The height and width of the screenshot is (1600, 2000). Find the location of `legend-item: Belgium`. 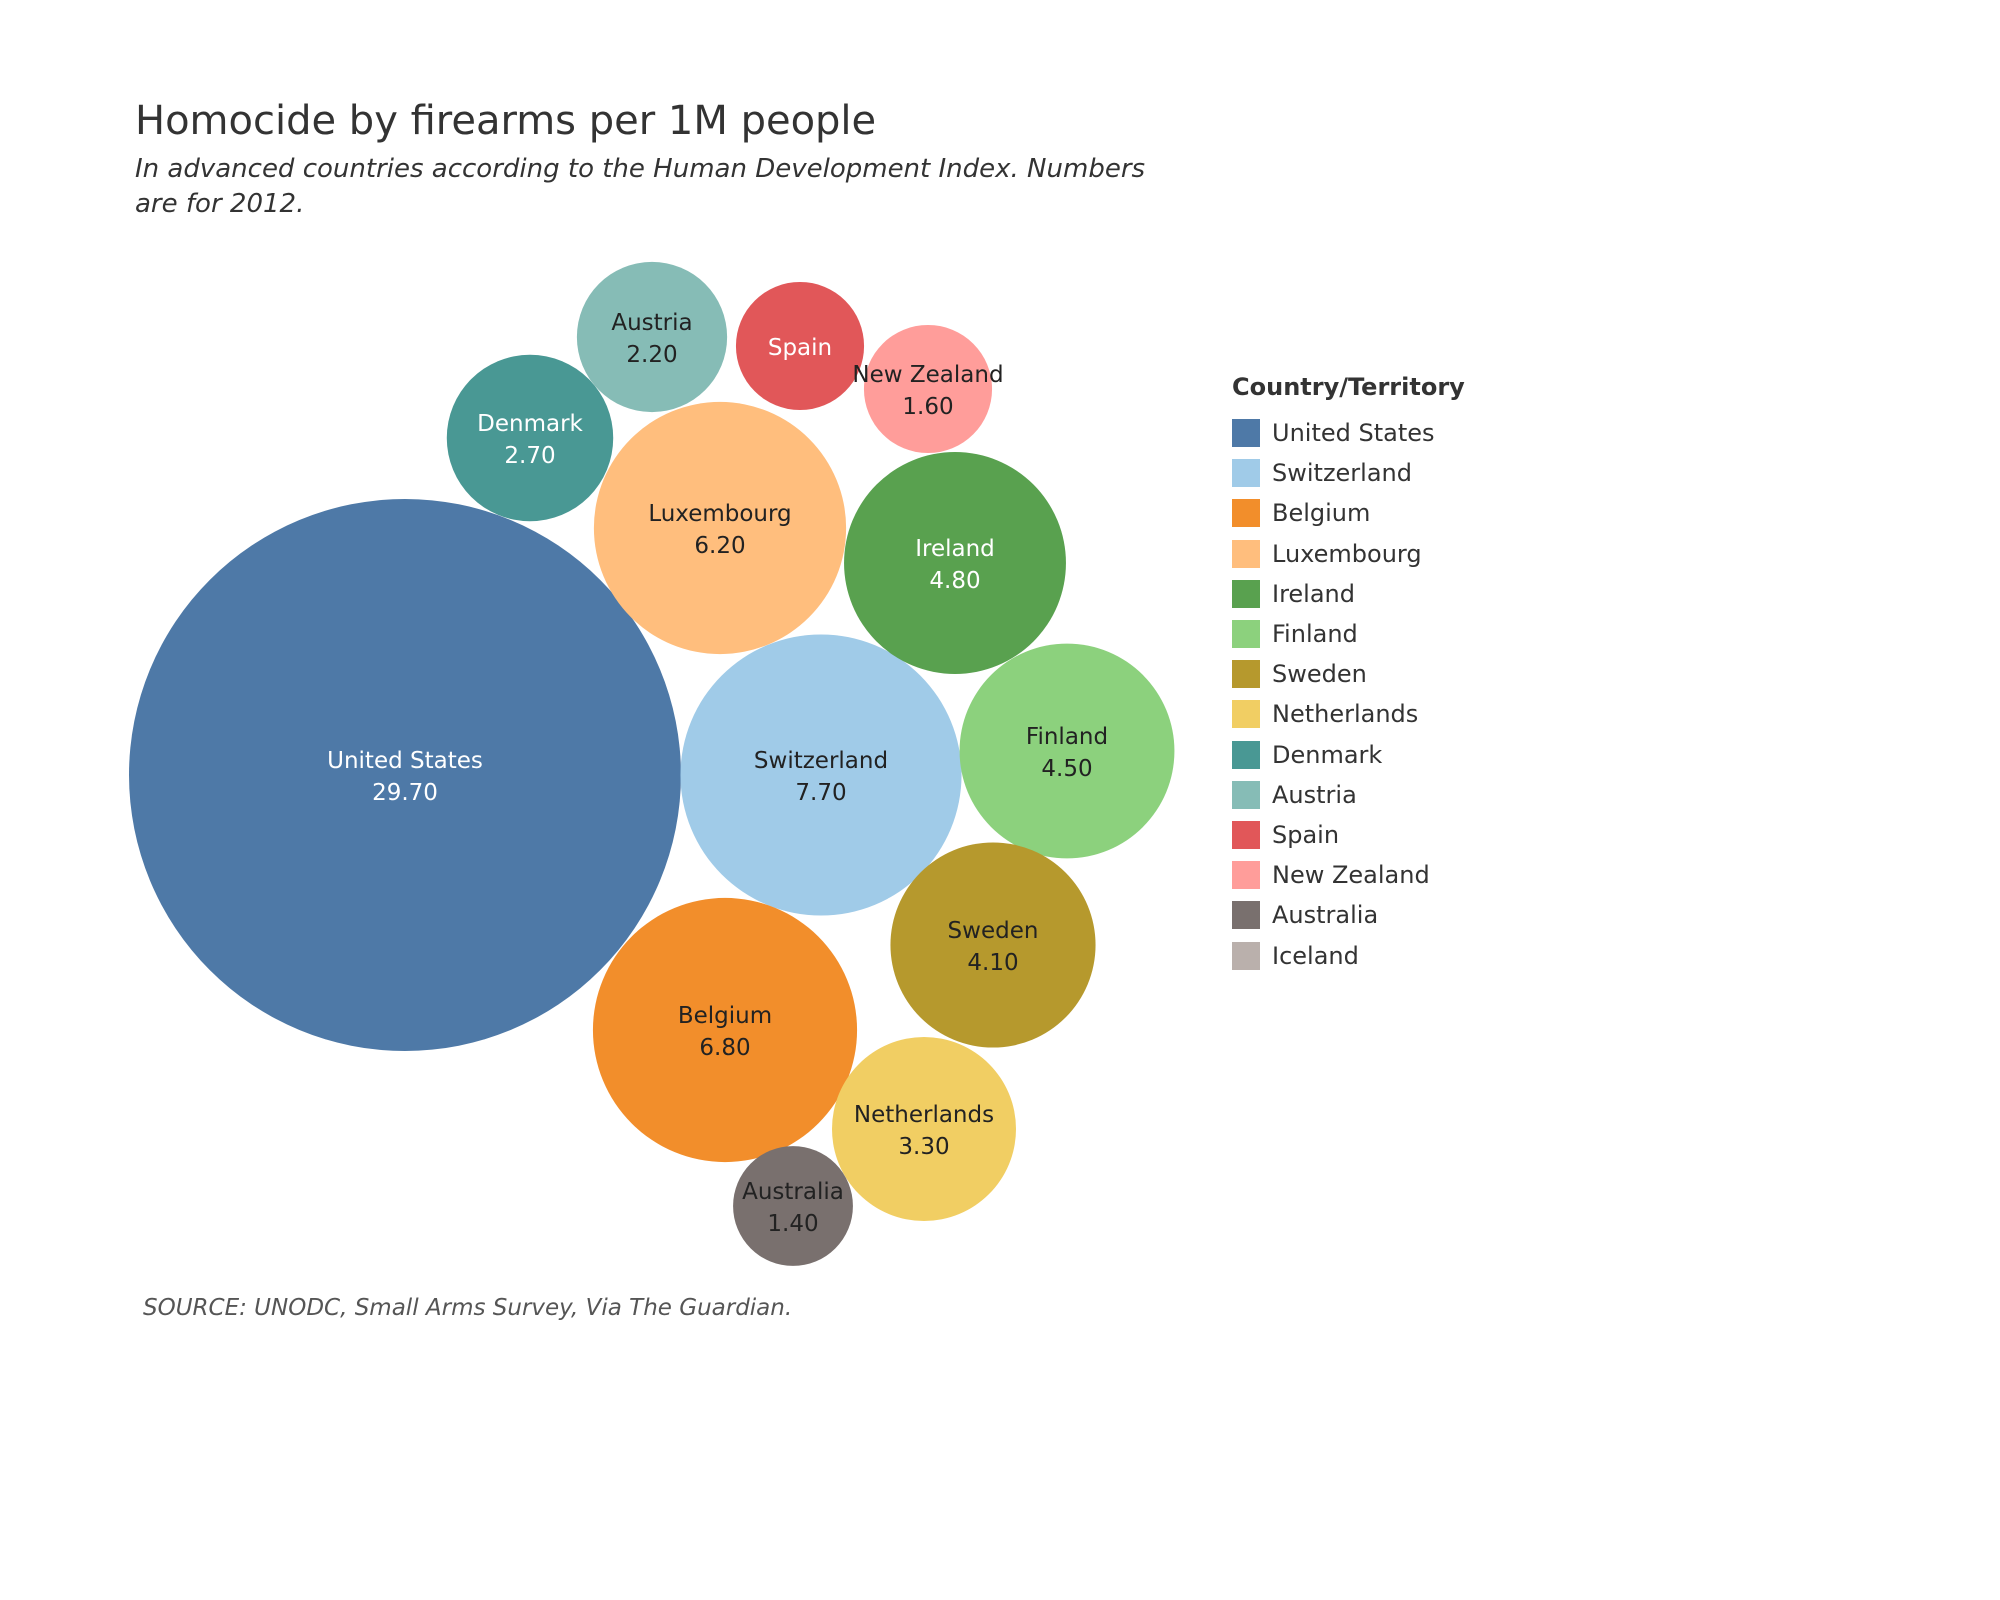

legend-item: Belgium is located at coordinates (1348, 513).